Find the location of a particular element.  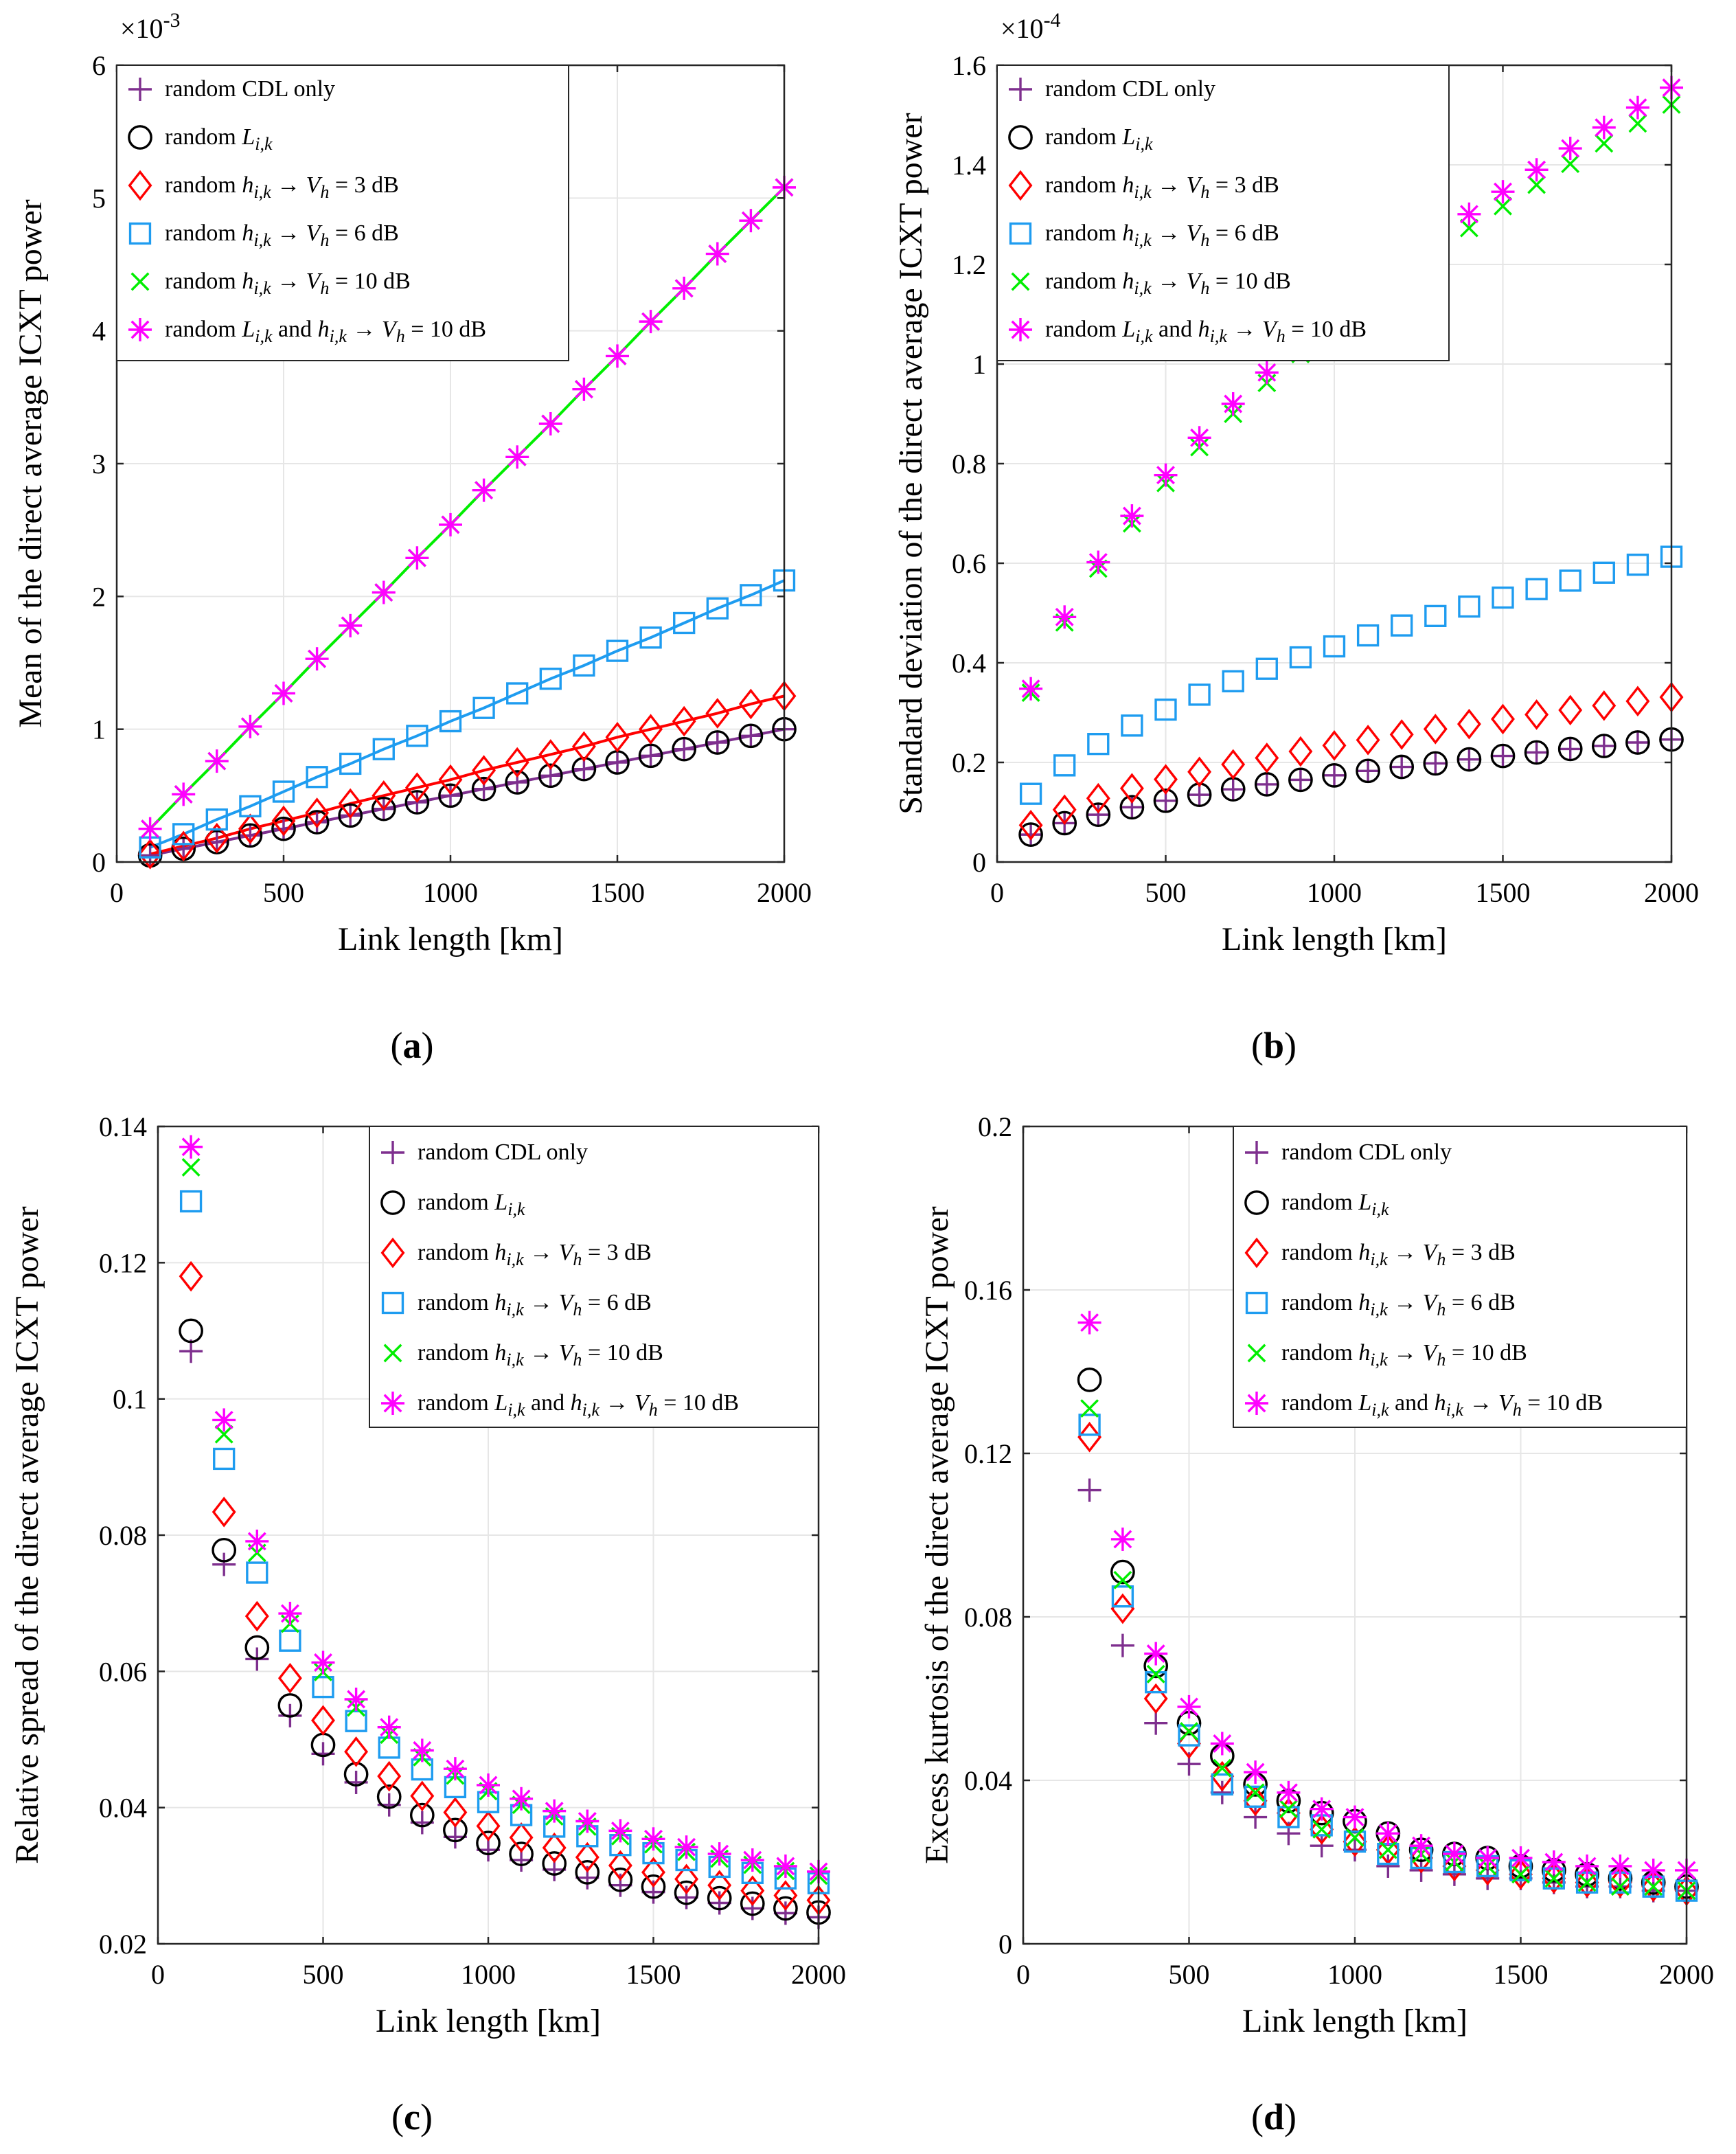

y-tick-label: 0 is located at coordinates (979, 863).